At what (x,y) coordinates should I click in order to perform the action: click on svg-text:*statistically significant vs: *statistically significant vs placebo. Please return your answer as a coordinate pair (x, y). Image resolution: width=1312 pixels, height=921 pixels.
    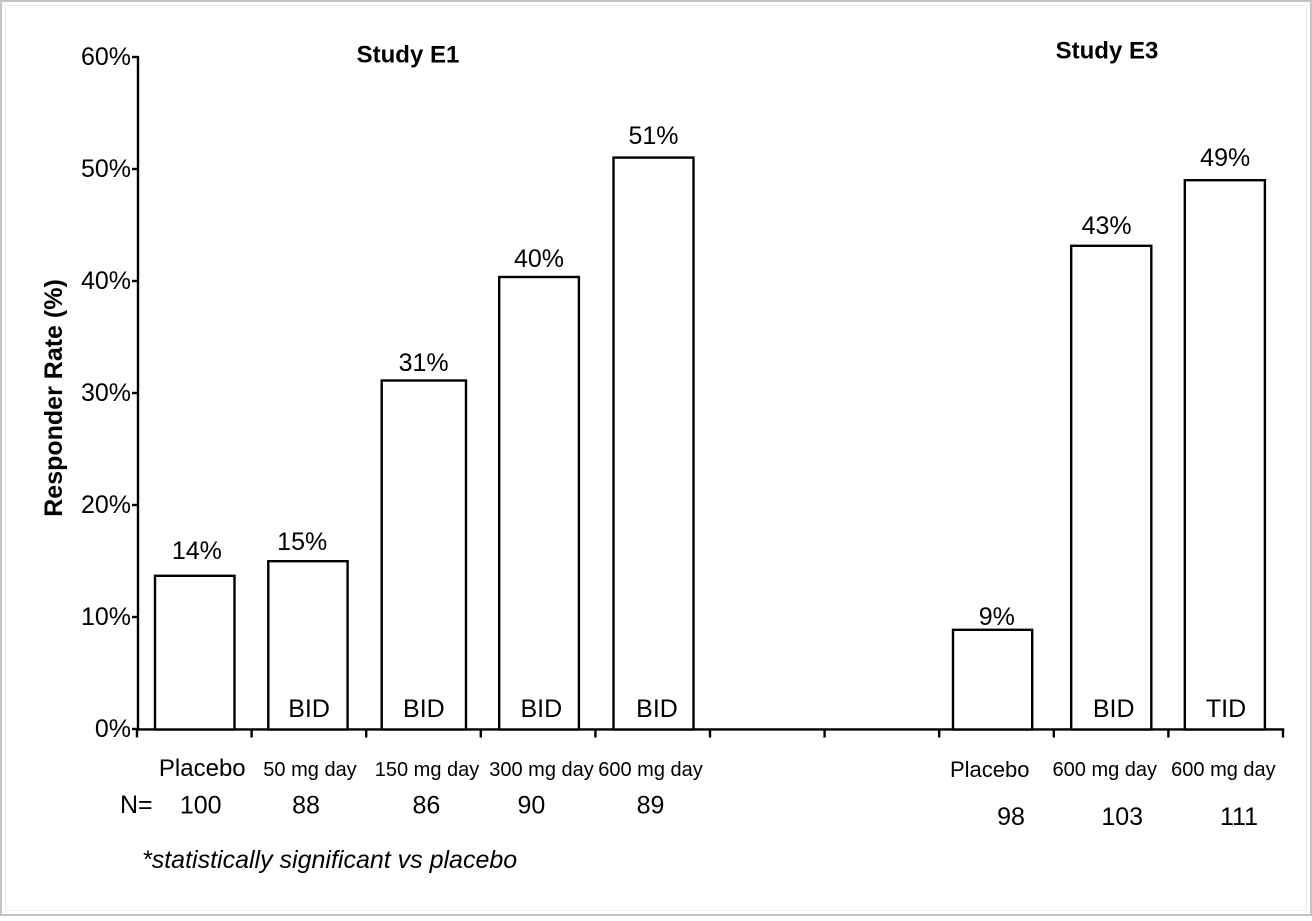
    Looking at the image, I should click on (329, 860).